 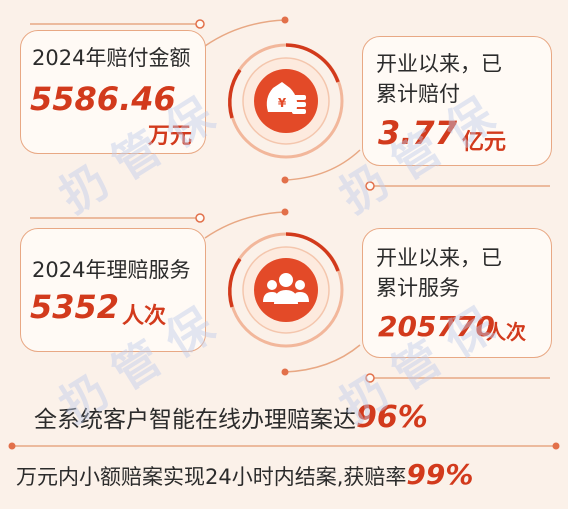 What do you see at coordinates (211, 477) in the screenshot?
I see `footer-line2-text: 万元内小额赔案实现24小时内结案,获赔率` at bounding box center [211, 477].